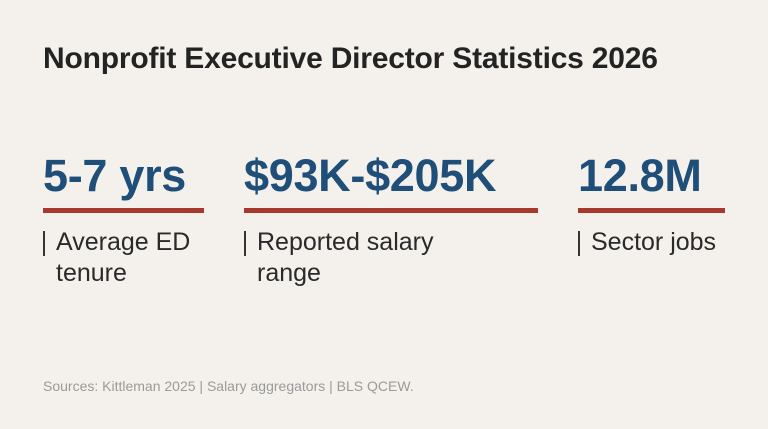 The height and width of the screenshot is (429, 768). I want to click on stat-label-container: Reported salary range, so click(359, 258).